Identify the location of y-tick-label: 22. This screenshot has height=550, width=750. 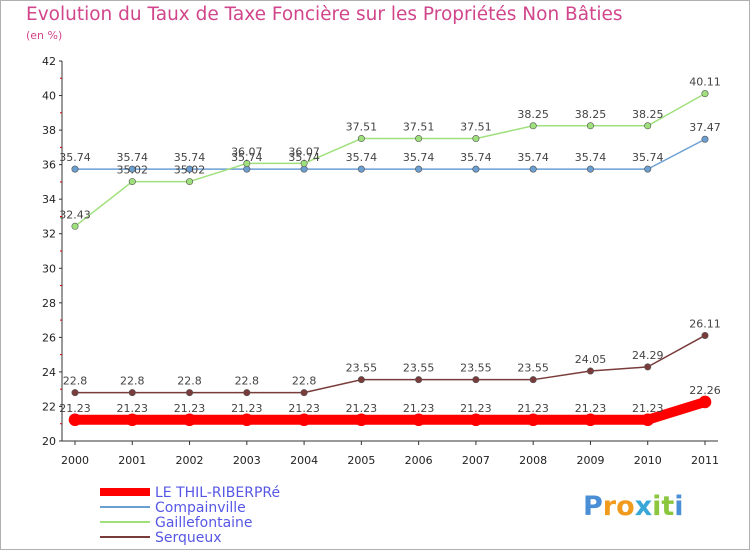
(49, 406).